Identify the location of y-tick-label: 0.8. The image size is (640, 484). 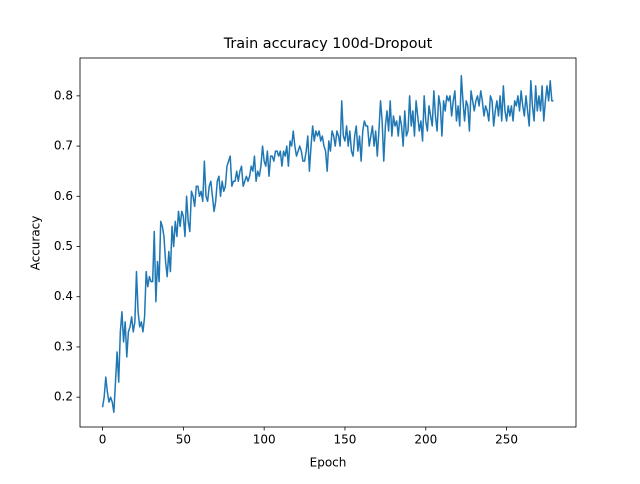
(63, 95).